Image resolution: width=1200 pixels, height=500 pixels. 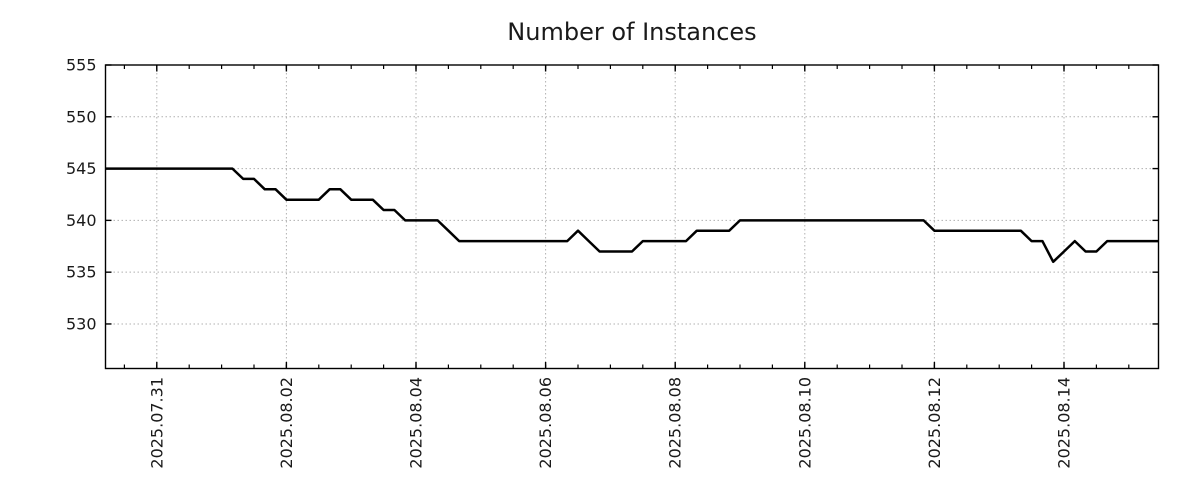 I want to click on y-tick-label: 540, so click(x=81, y=220).